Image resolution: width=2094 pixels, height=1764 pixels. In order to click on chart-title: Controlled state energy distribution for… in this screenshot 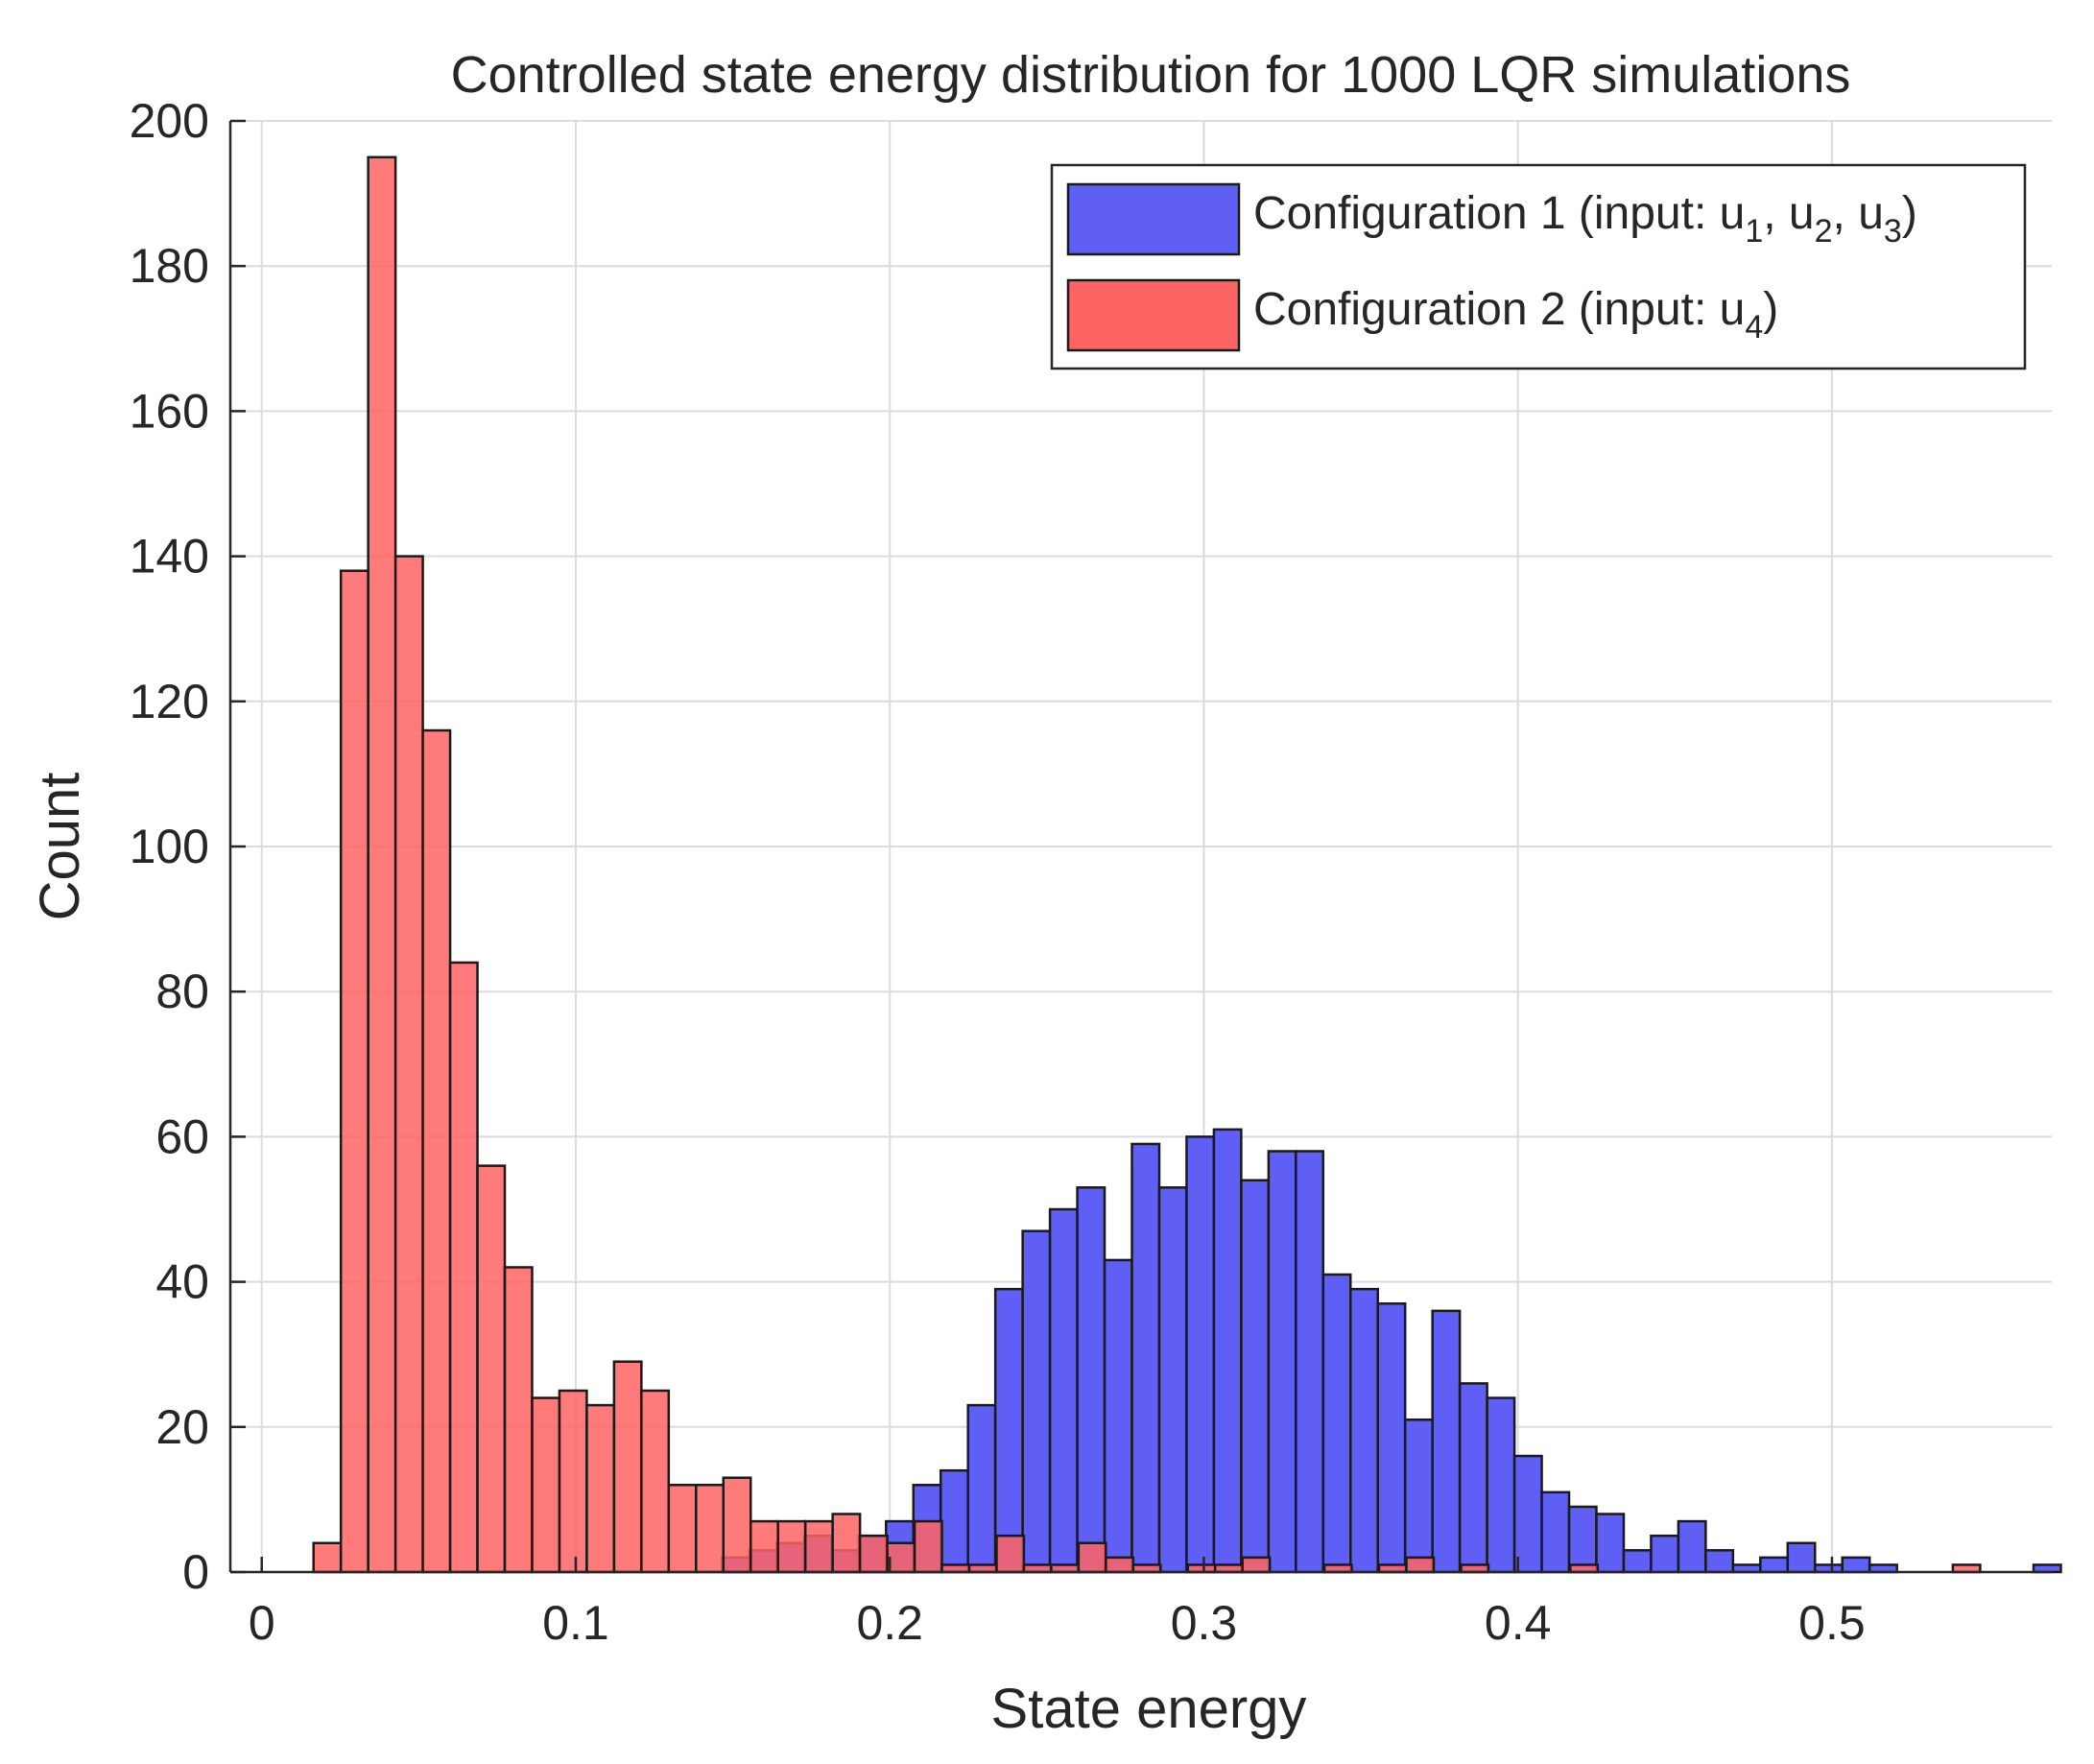, I will do `click(1151, 75)`.